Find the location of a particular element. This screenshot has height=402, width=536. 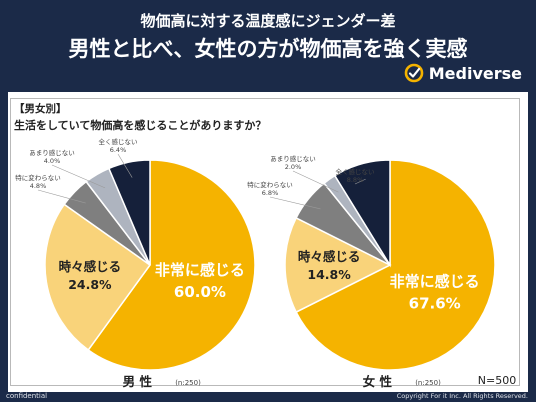

gender-label: 男 性 is located at coordinates (138, 381).